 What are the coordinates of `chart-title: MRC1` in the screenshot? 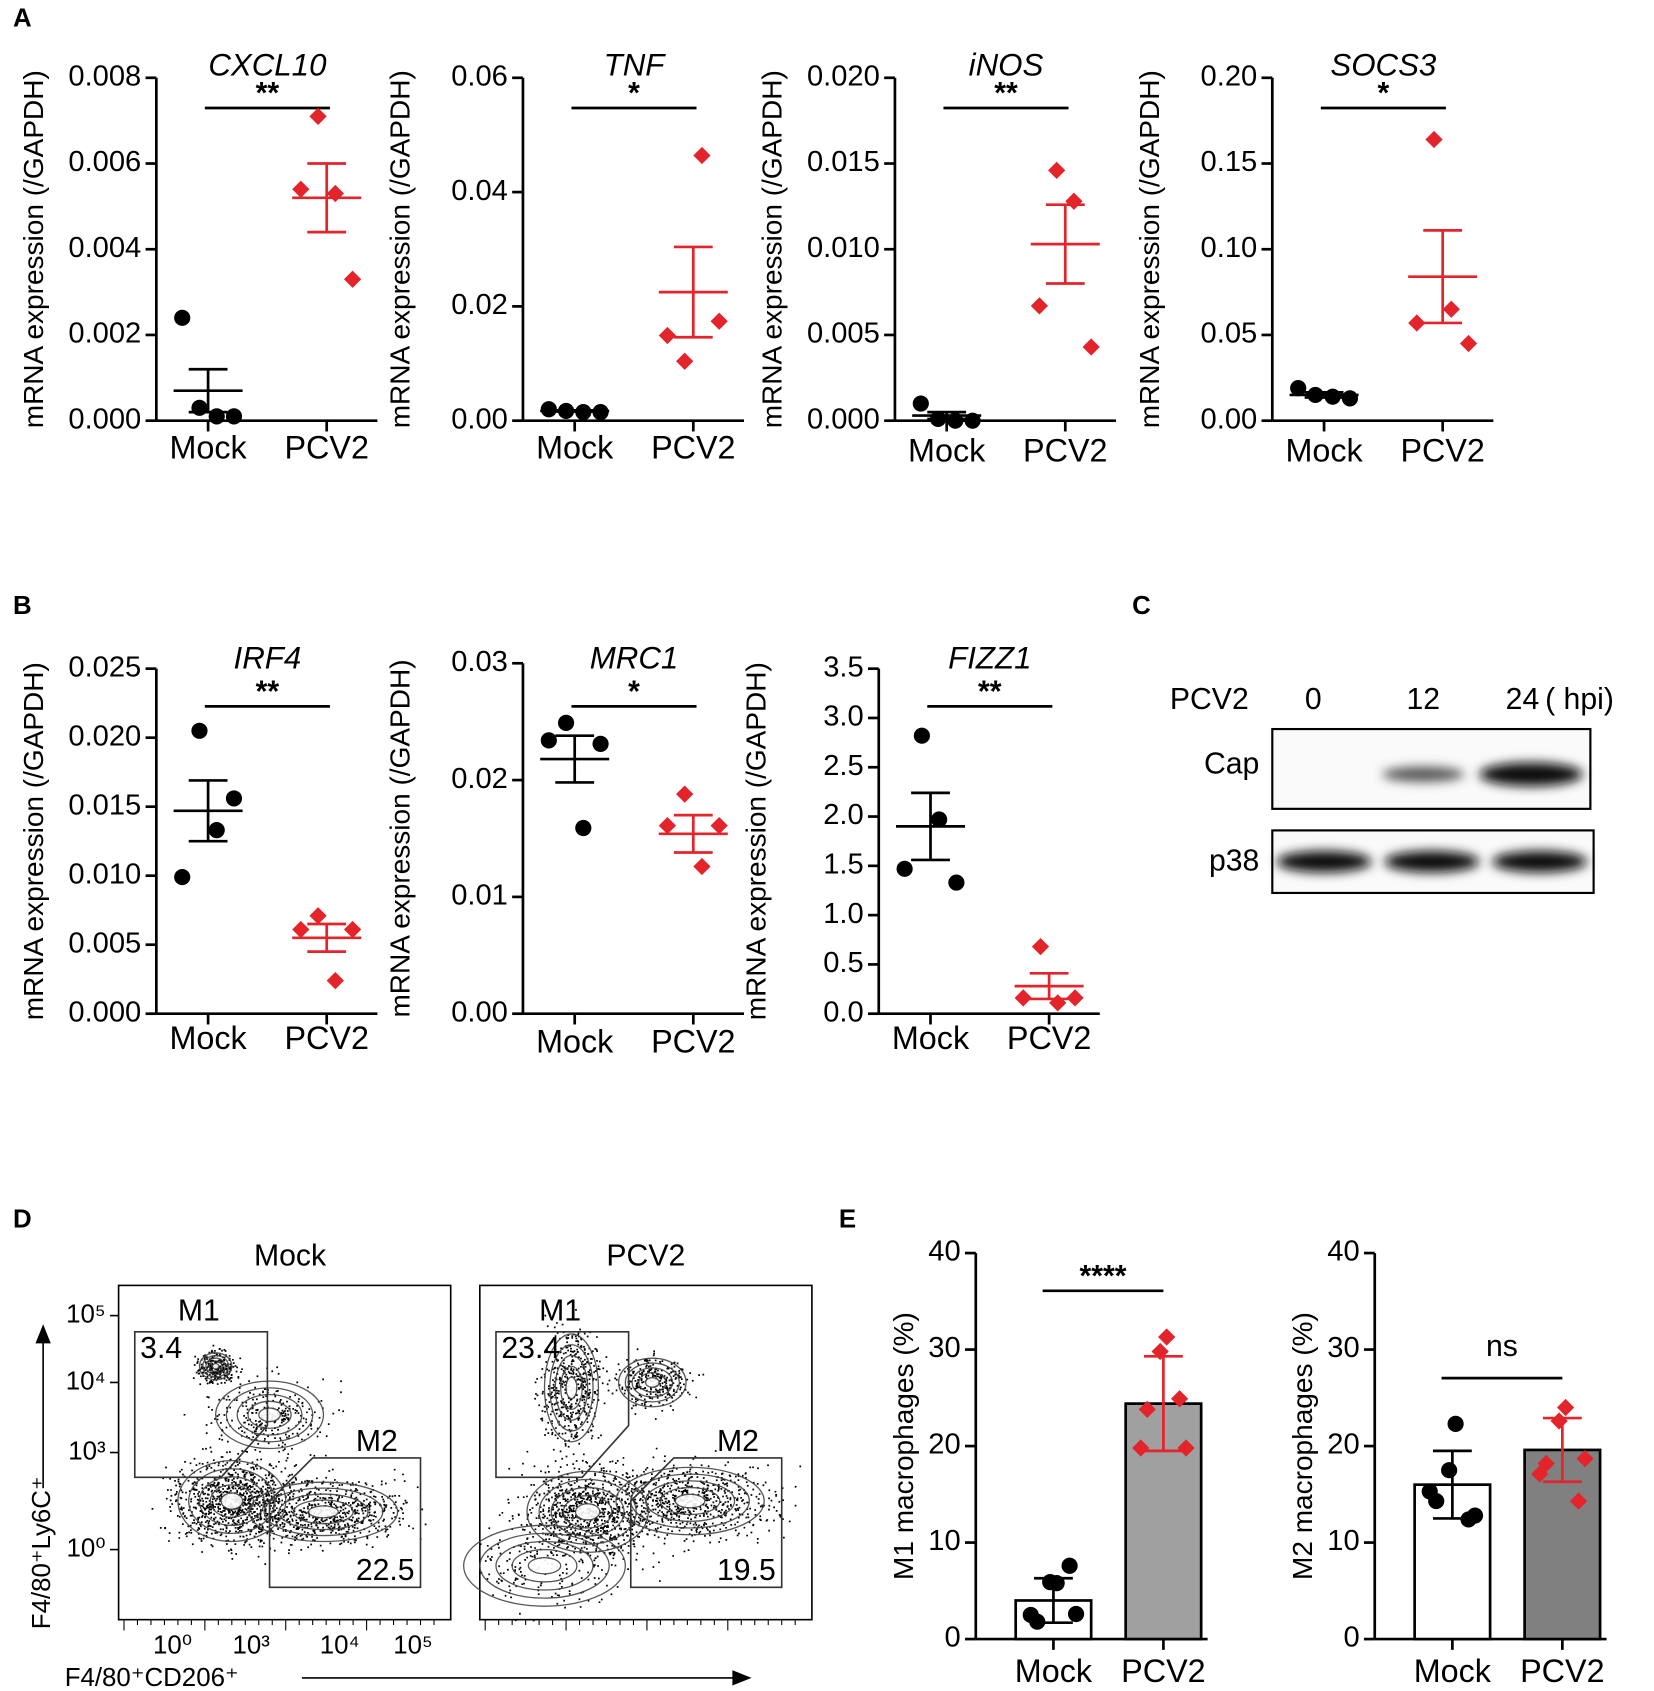 It's located at (634, 657).